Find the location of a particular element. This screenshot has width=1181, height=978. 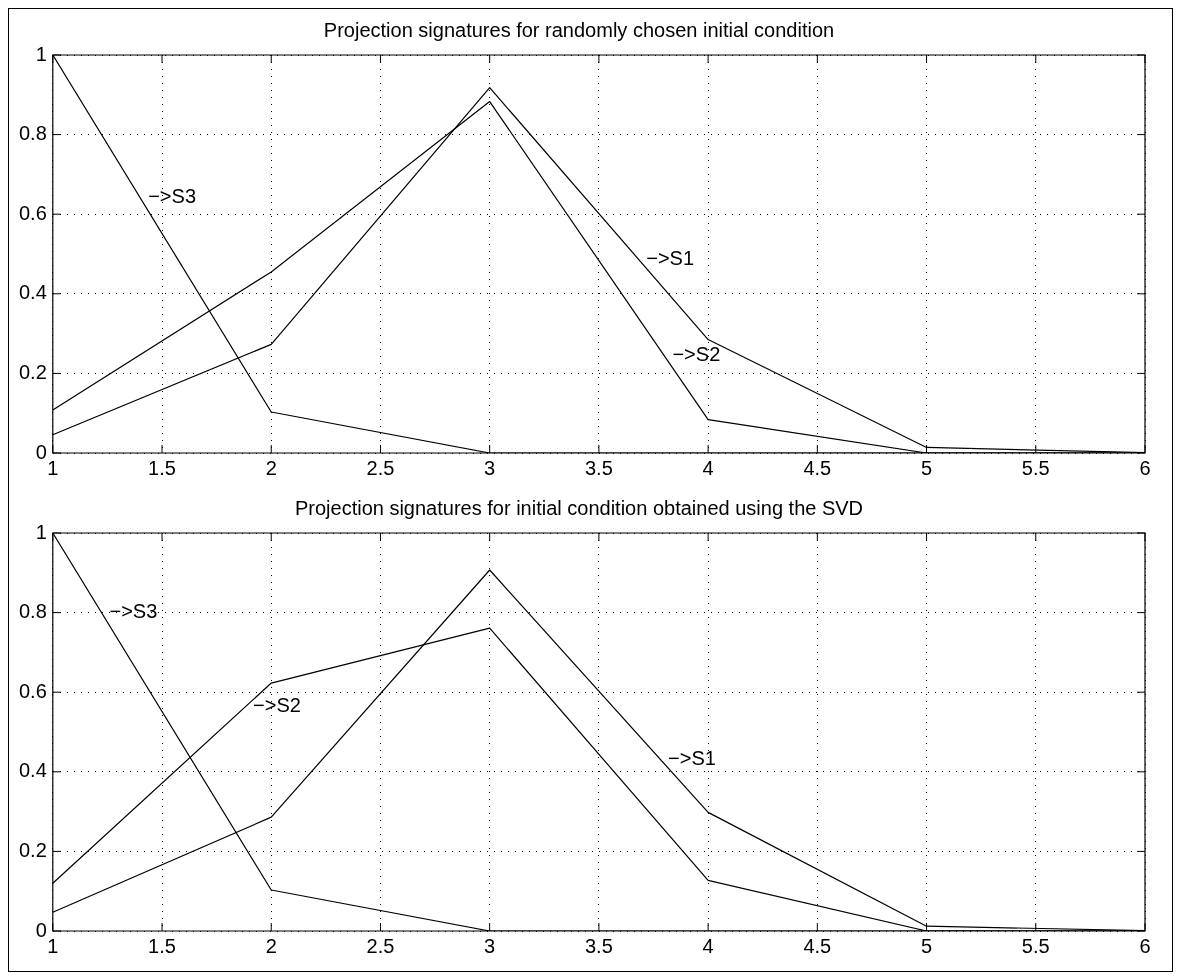

chart-title: Projection signatures for initial condition obtained using the SVD is located at coordinates (579, 507).